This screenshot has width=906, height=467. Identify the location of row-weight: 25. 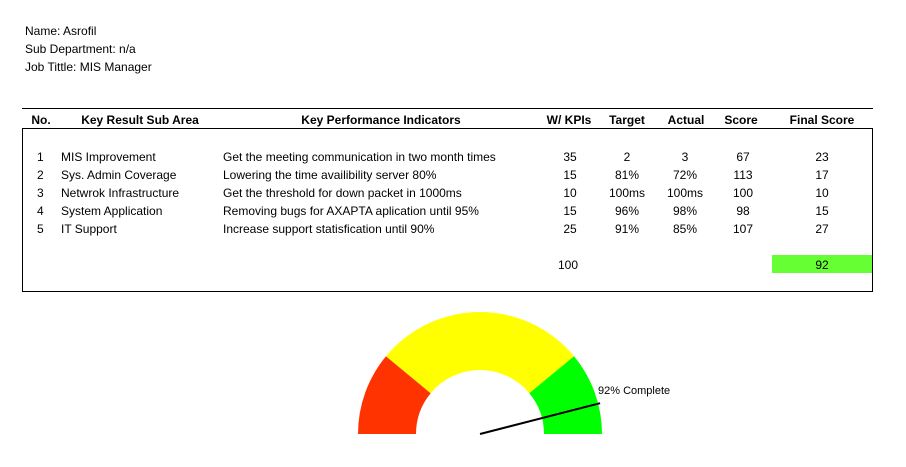
(570, 229).